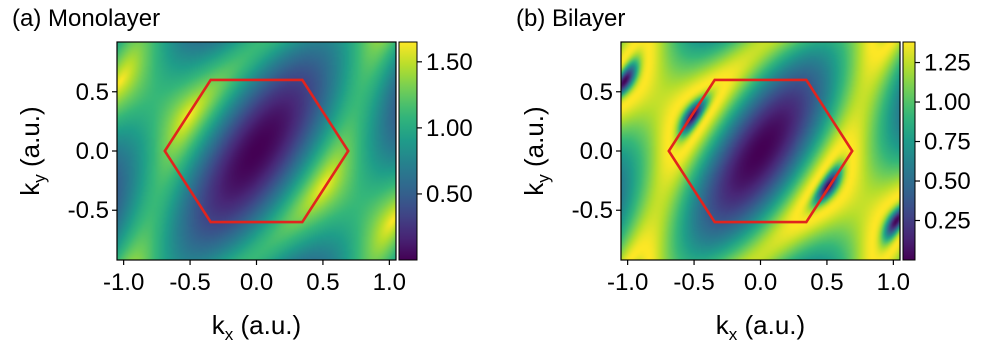 This screenshot has width=1000, height=348. I want to click on colorbar: 1.25 1.00 0.75 0.50 0.25, so click(936, 151).